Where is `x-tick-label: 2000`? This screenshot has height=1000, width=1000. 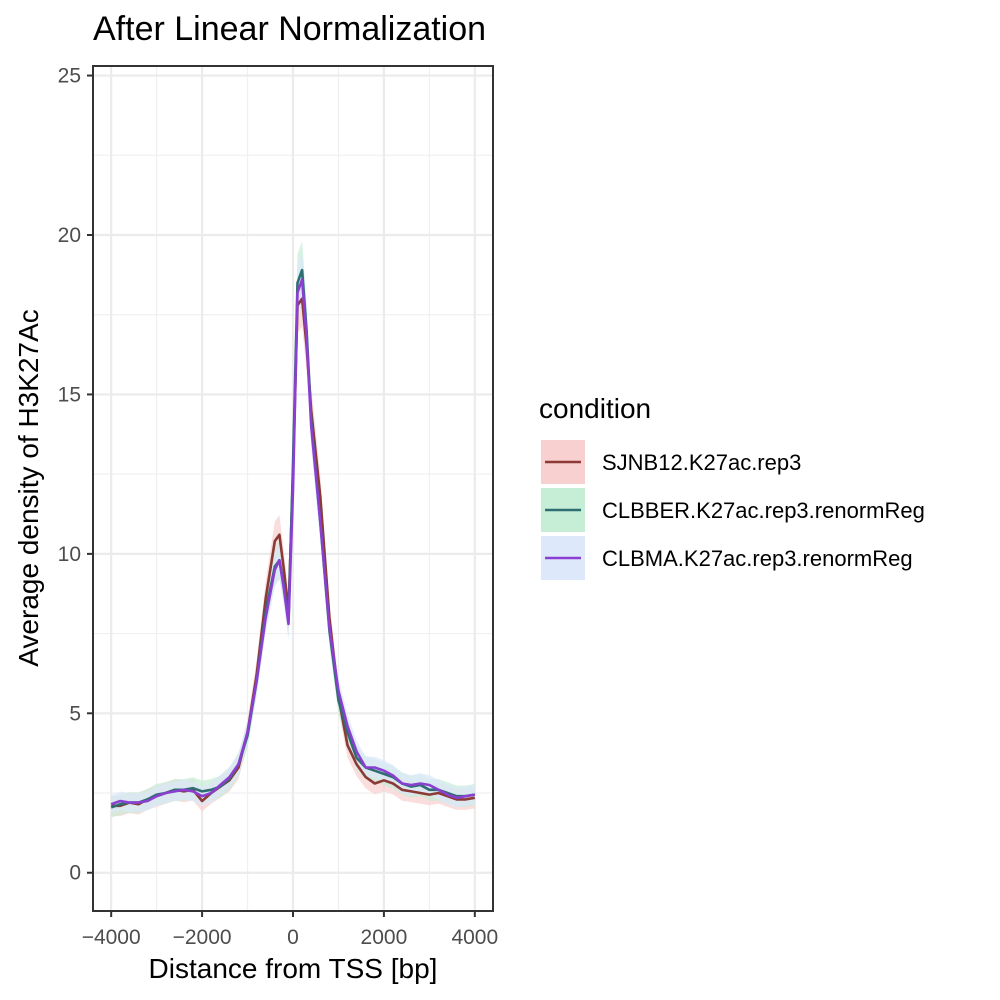 x-tick-label: 2000 is located at coordinates (384, 937).